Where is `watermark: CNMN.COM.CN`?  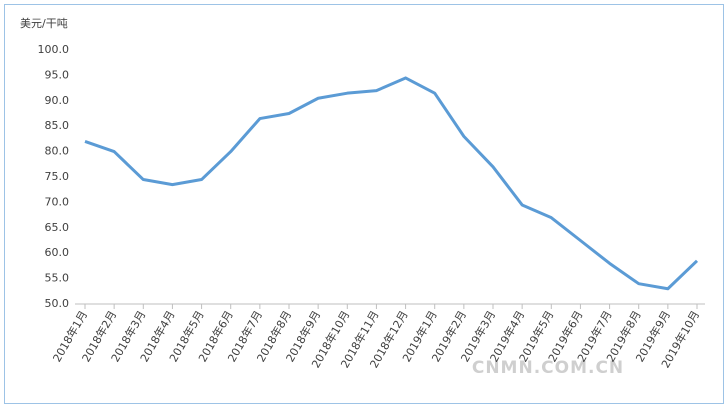
watermark: CNMN.COM.CN is located at coordinates (548, 368).